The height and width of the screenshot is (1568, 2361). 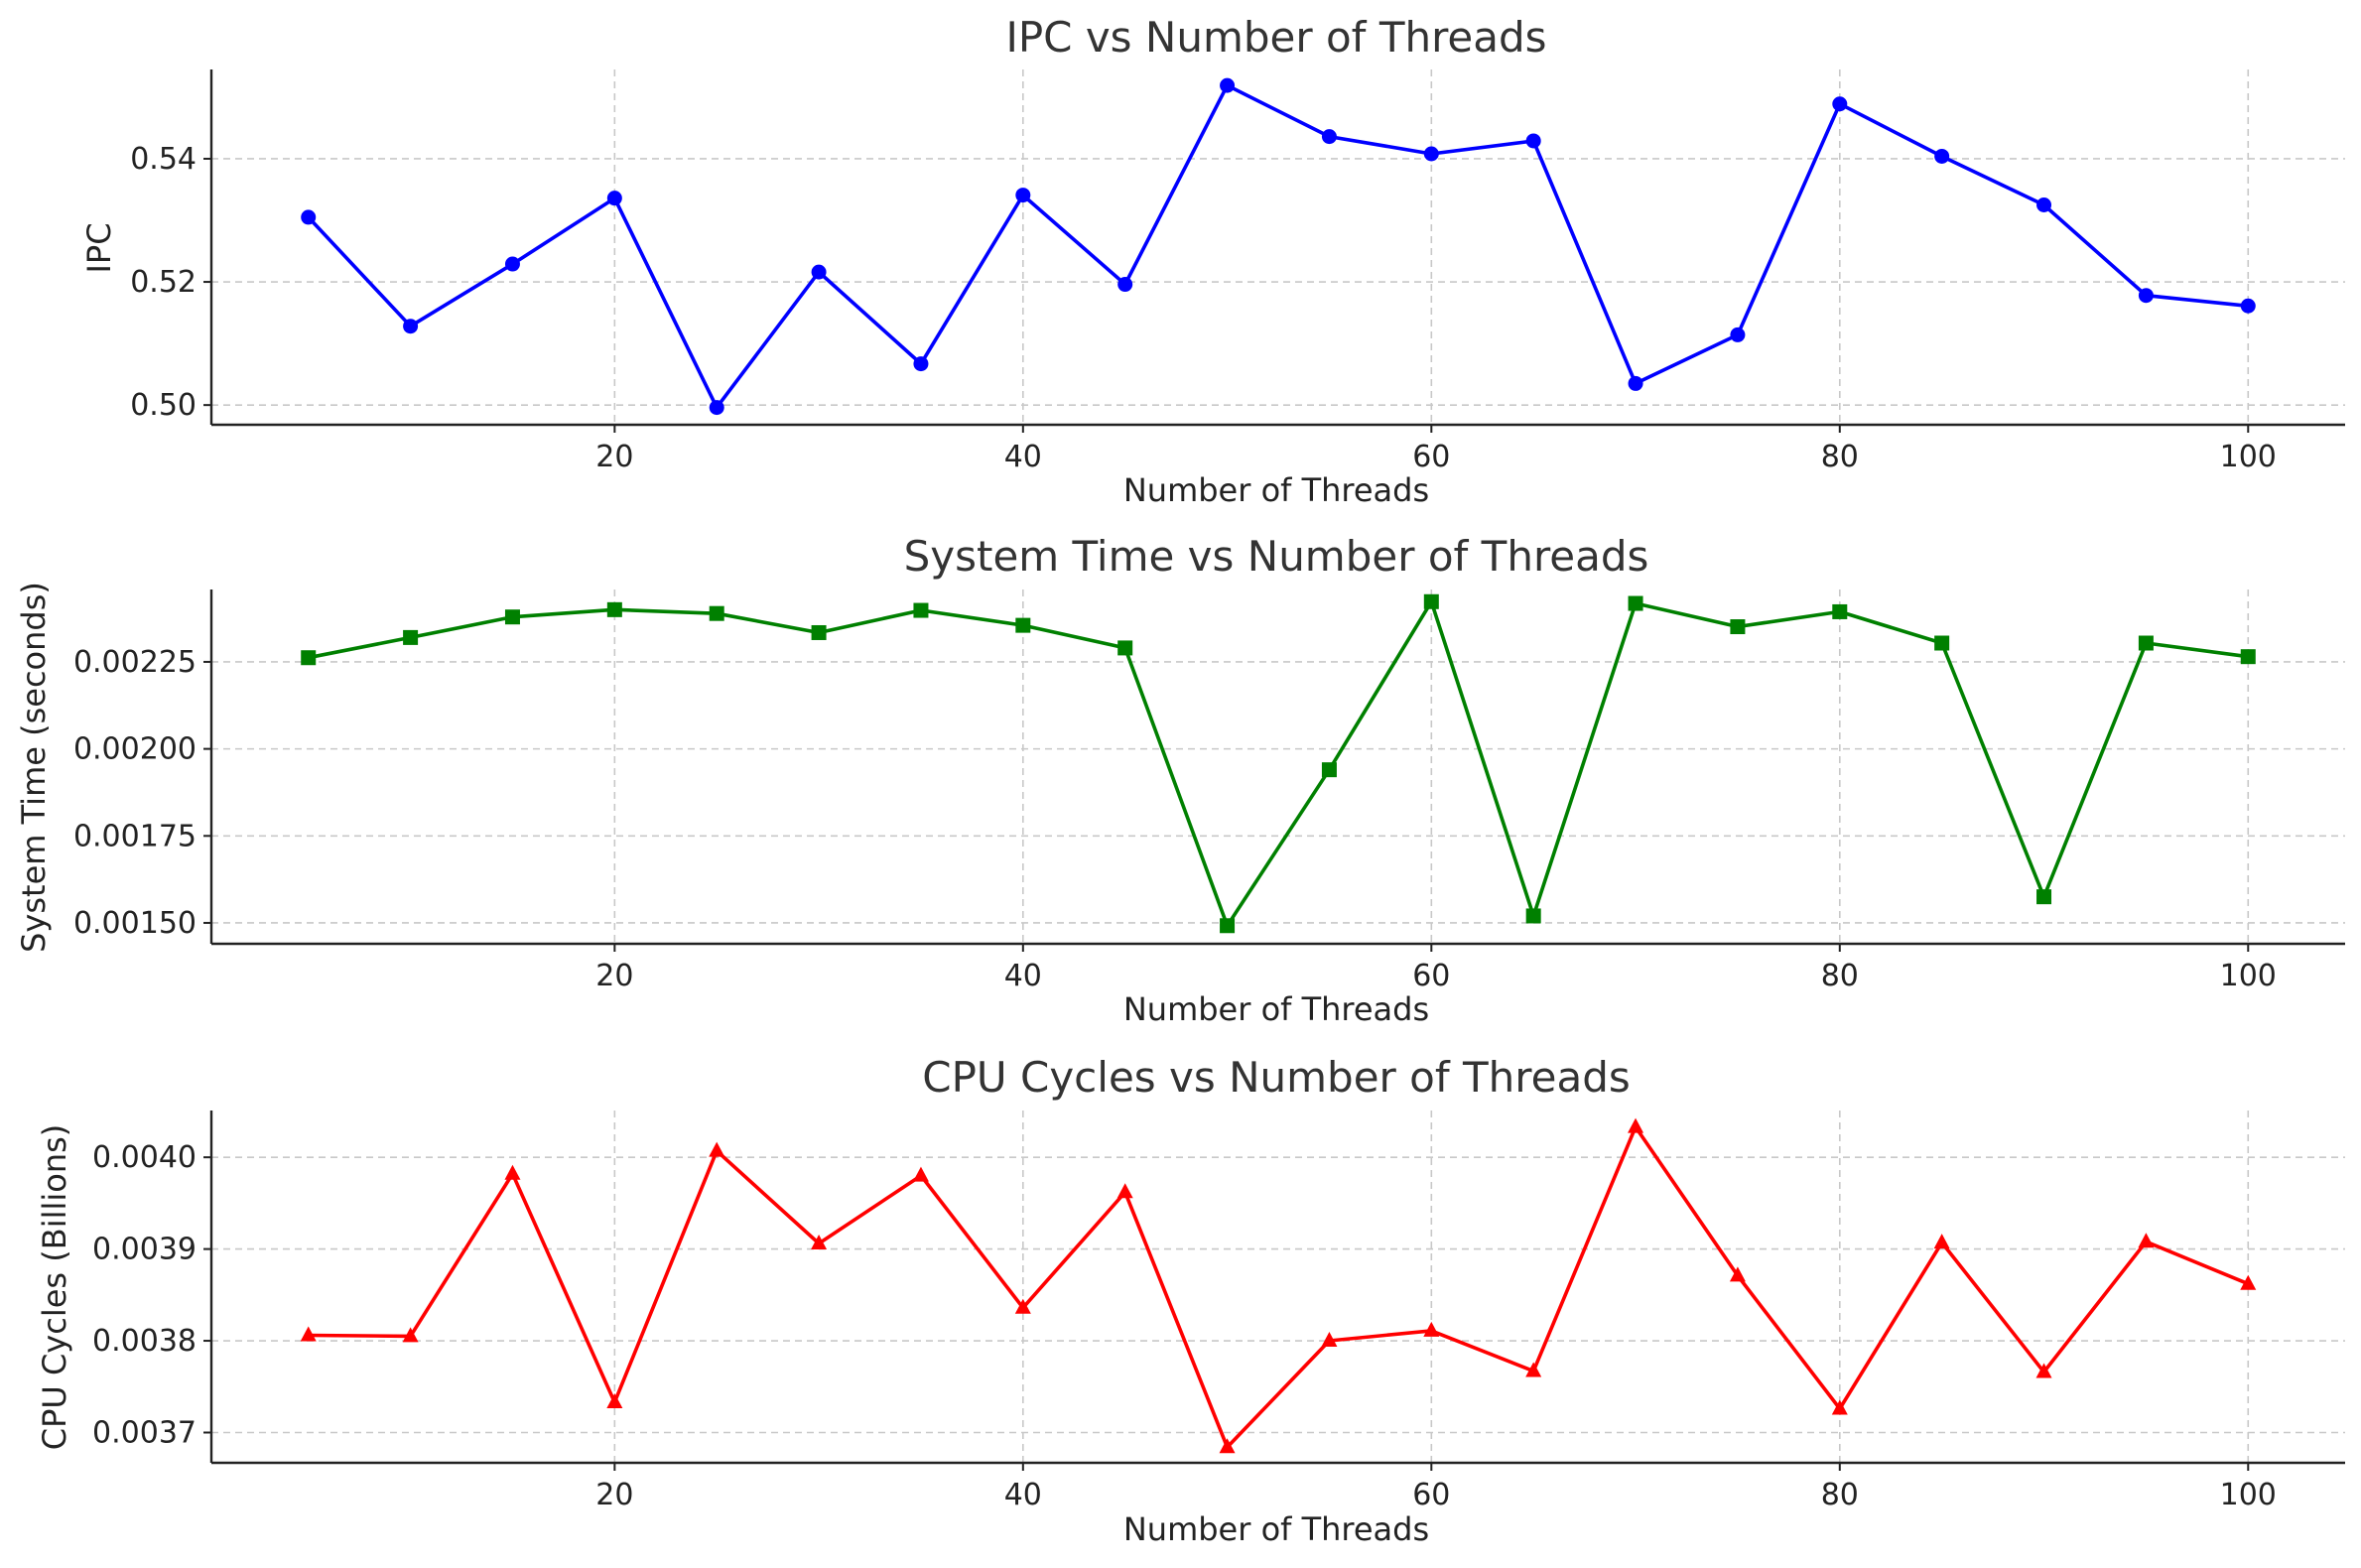 What do you see at coordinates (1023, 457) in the screenshot?
I see `ipc-x-tick-label: 40` at bounding box center [1023, 457].